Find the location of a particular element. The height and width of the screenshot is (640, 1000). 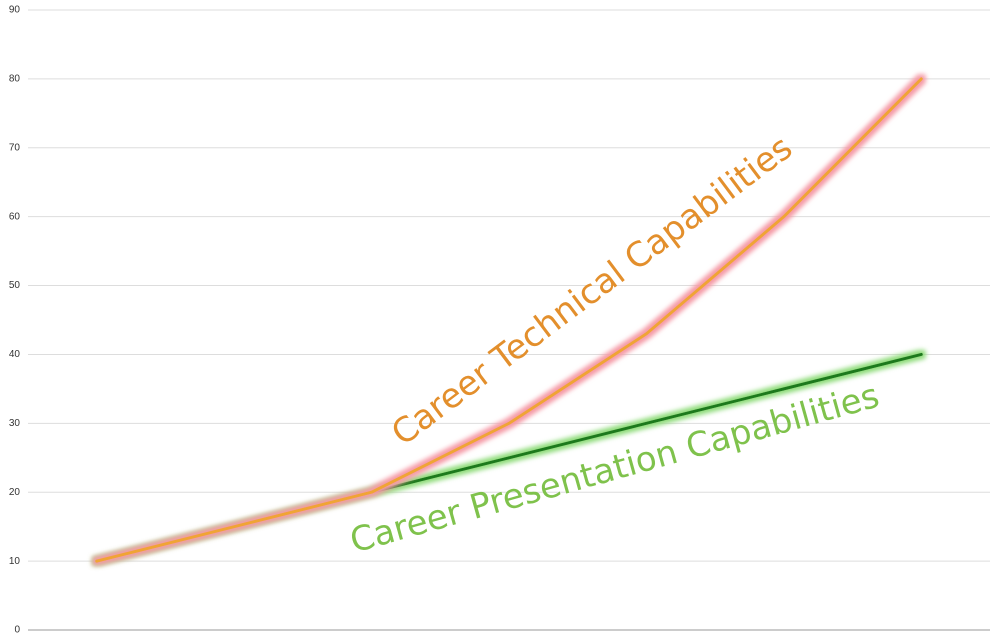

y-tick-label: 20 is located at coordinates (15, 492).